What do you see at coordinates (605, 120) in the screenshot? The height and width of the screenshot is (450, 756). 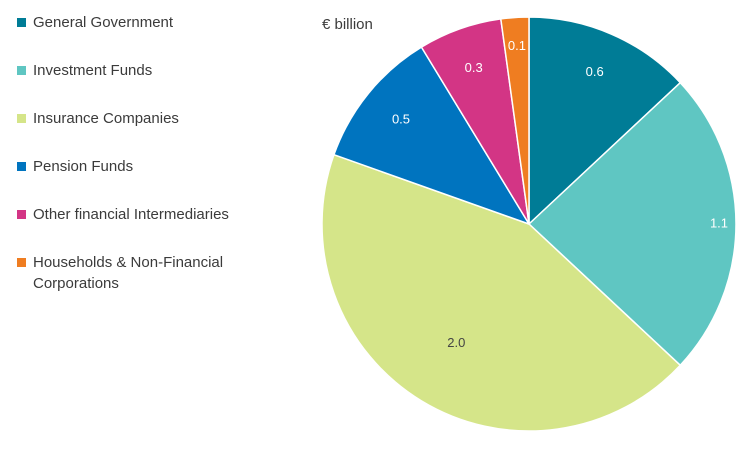 I see `pie-slice-general-government` at bounding box center [605, 120].